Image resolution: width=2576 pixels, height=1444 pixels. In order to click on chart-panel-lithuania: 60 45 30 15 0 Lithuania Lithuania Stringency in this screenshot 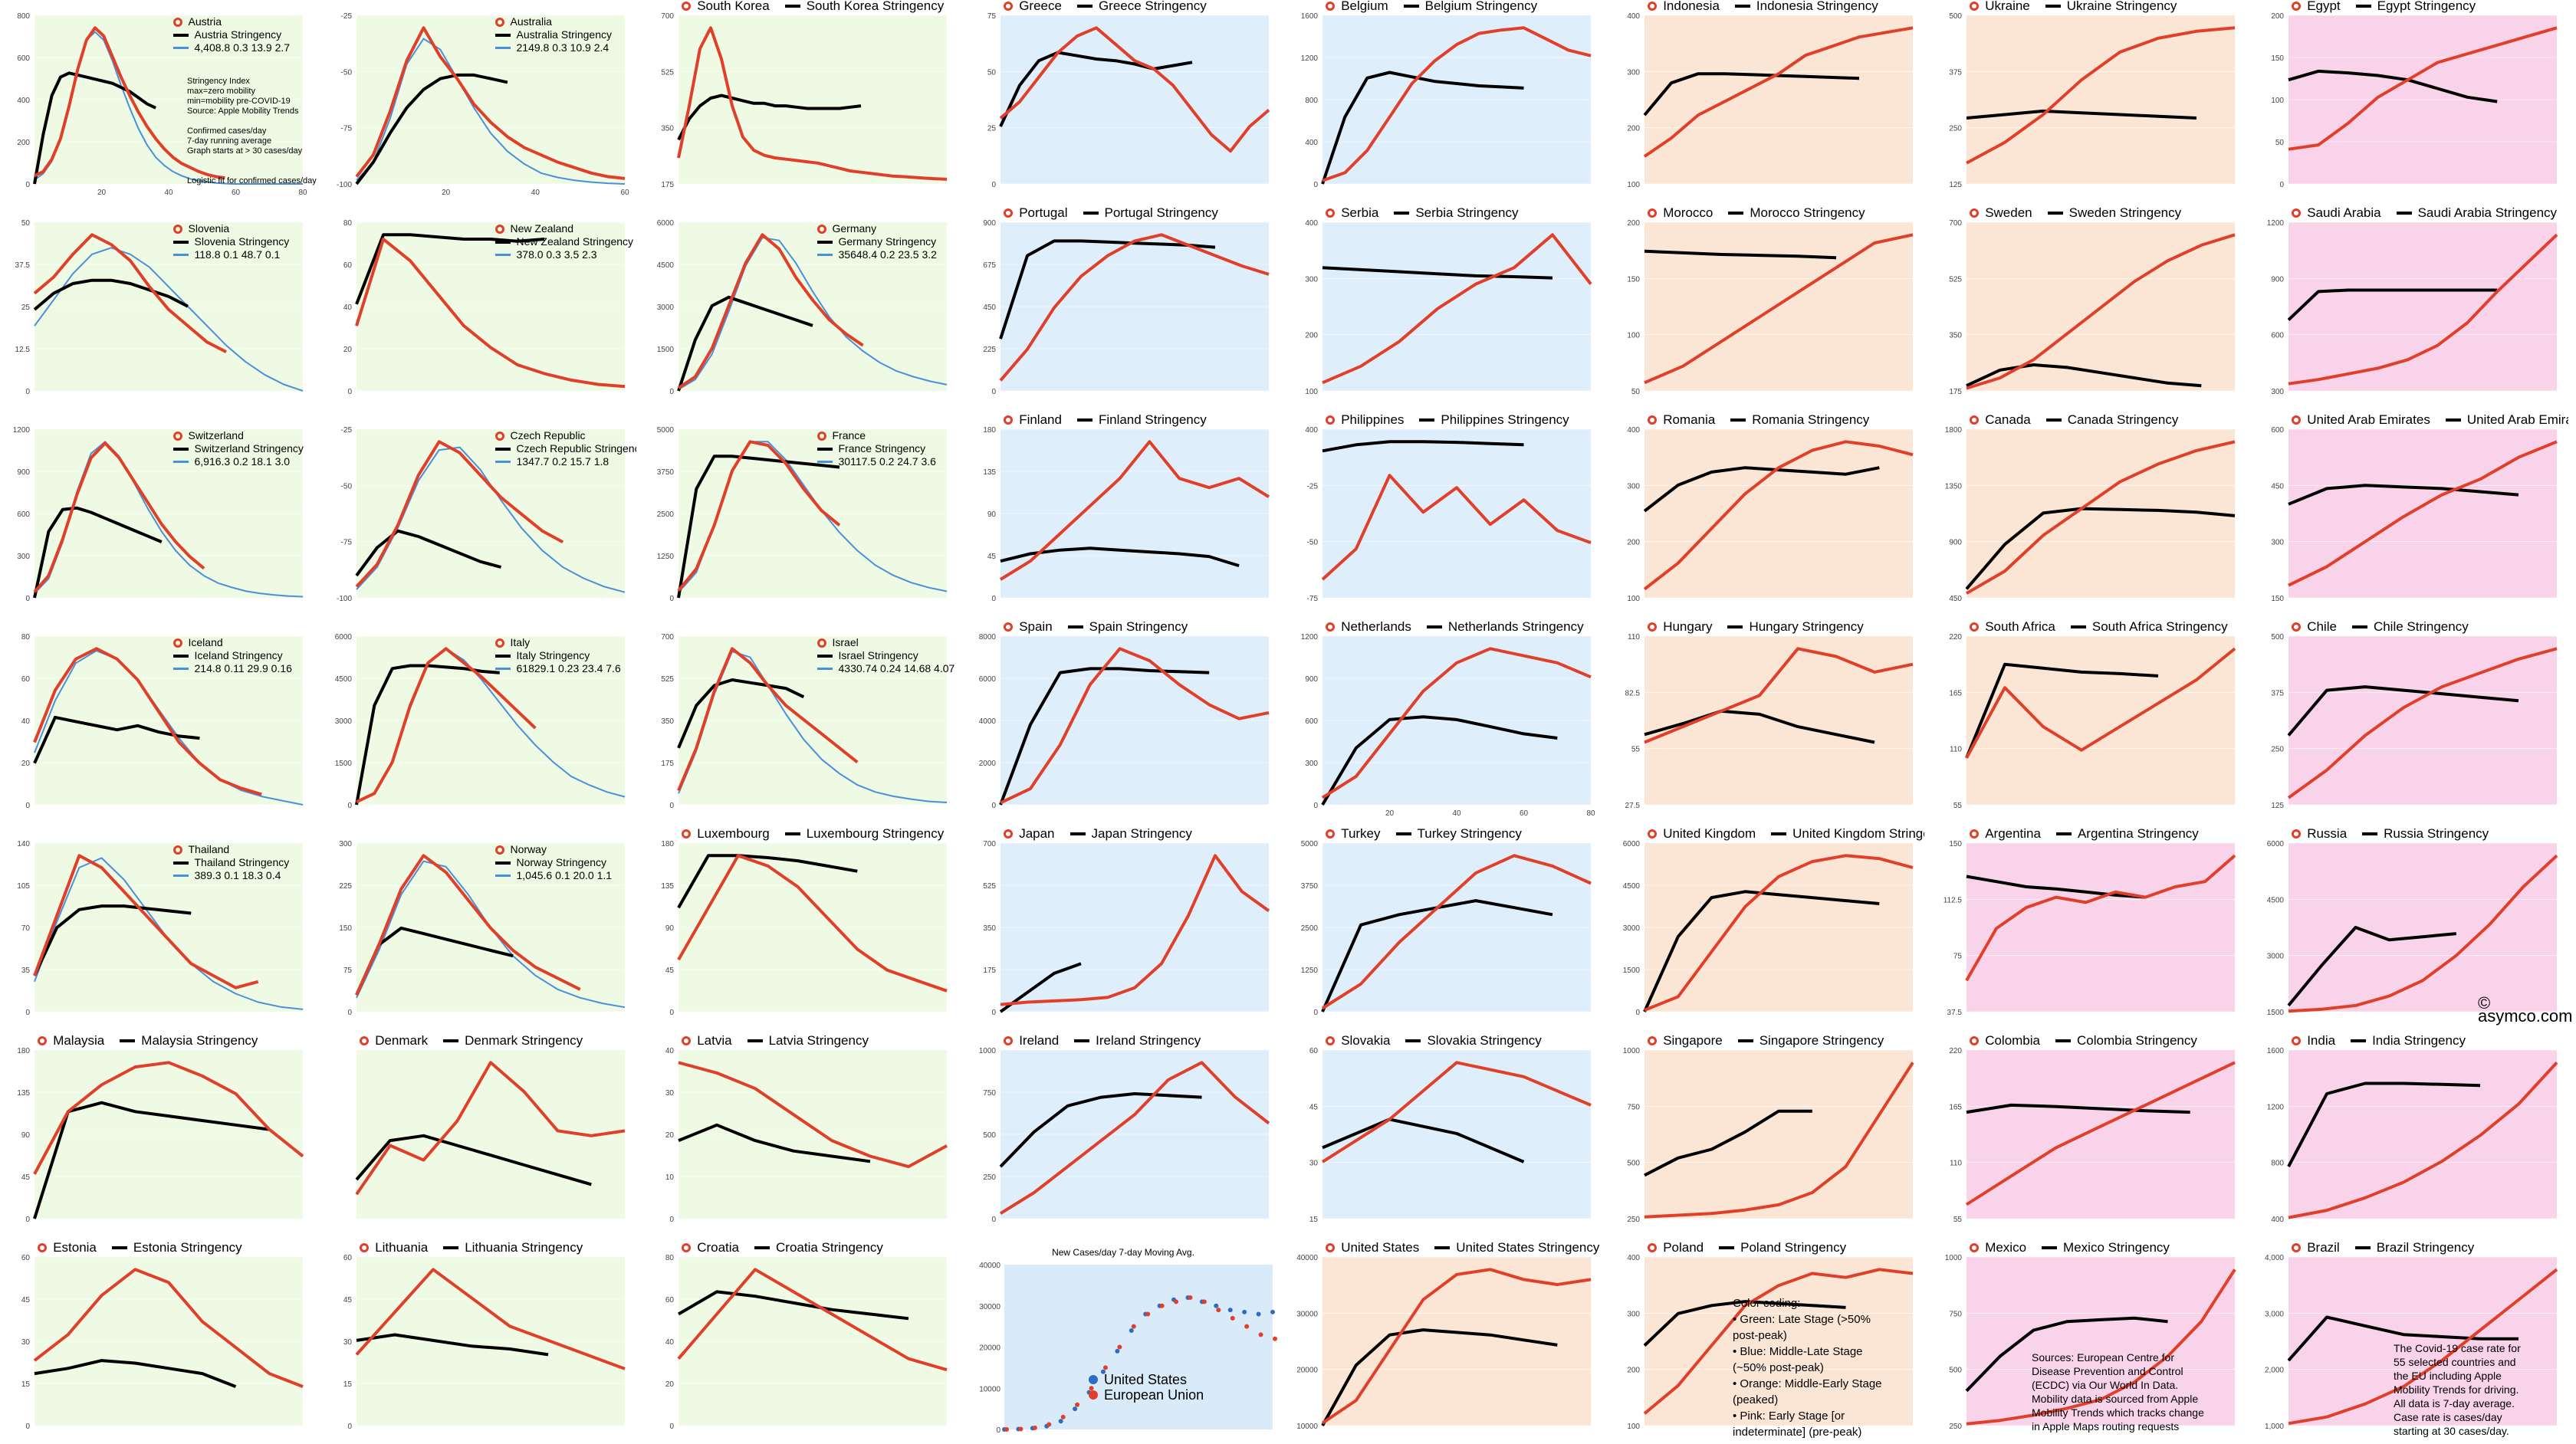, I will do `click(479, 1341)`.